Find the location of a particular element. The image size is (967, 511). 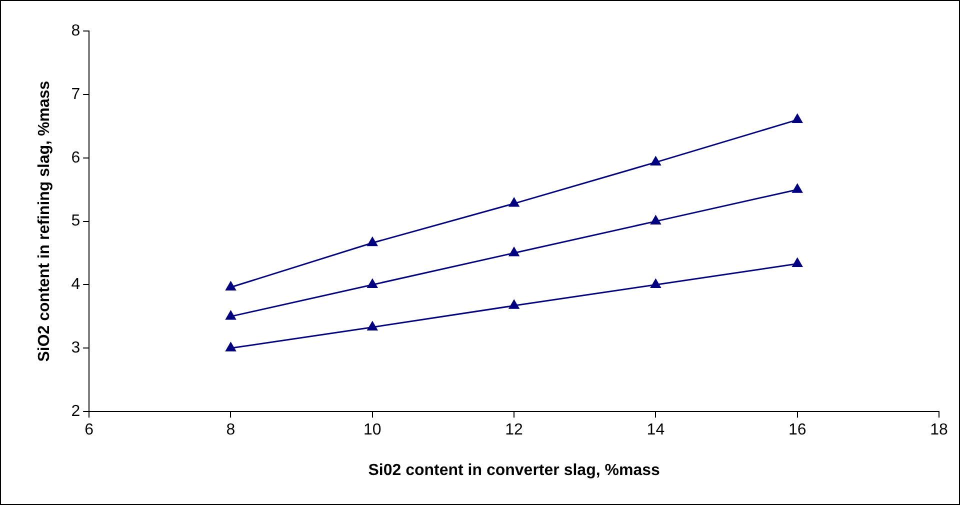

y-tick-label: 3 is located at coordinates (75, 348).